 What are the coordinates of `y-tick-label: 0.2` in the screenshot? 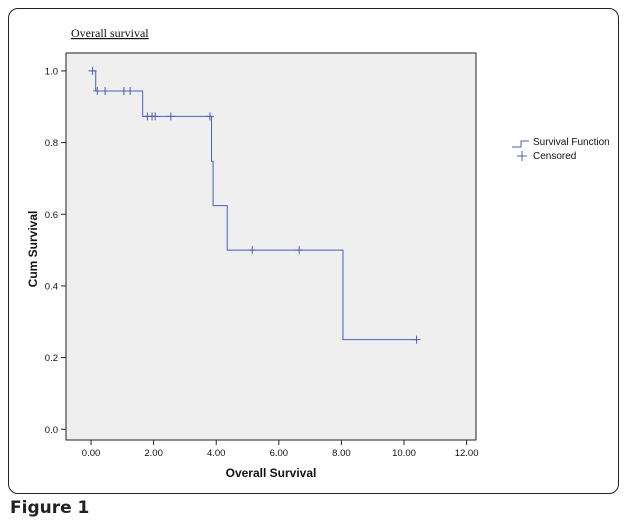 It's located at (51, 358).